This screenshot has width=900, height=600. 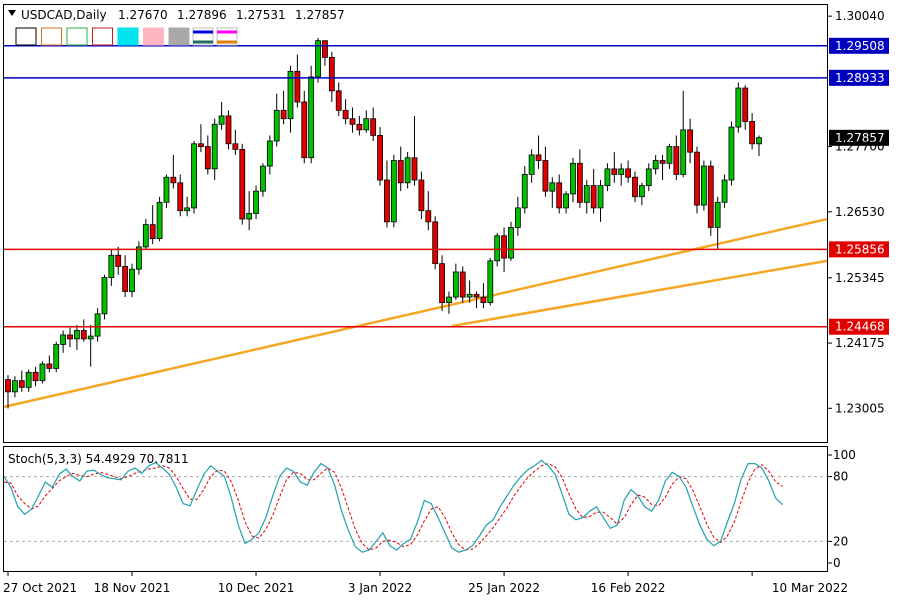 I want to click on swatch-green-outline, so click(x=77, y=36).